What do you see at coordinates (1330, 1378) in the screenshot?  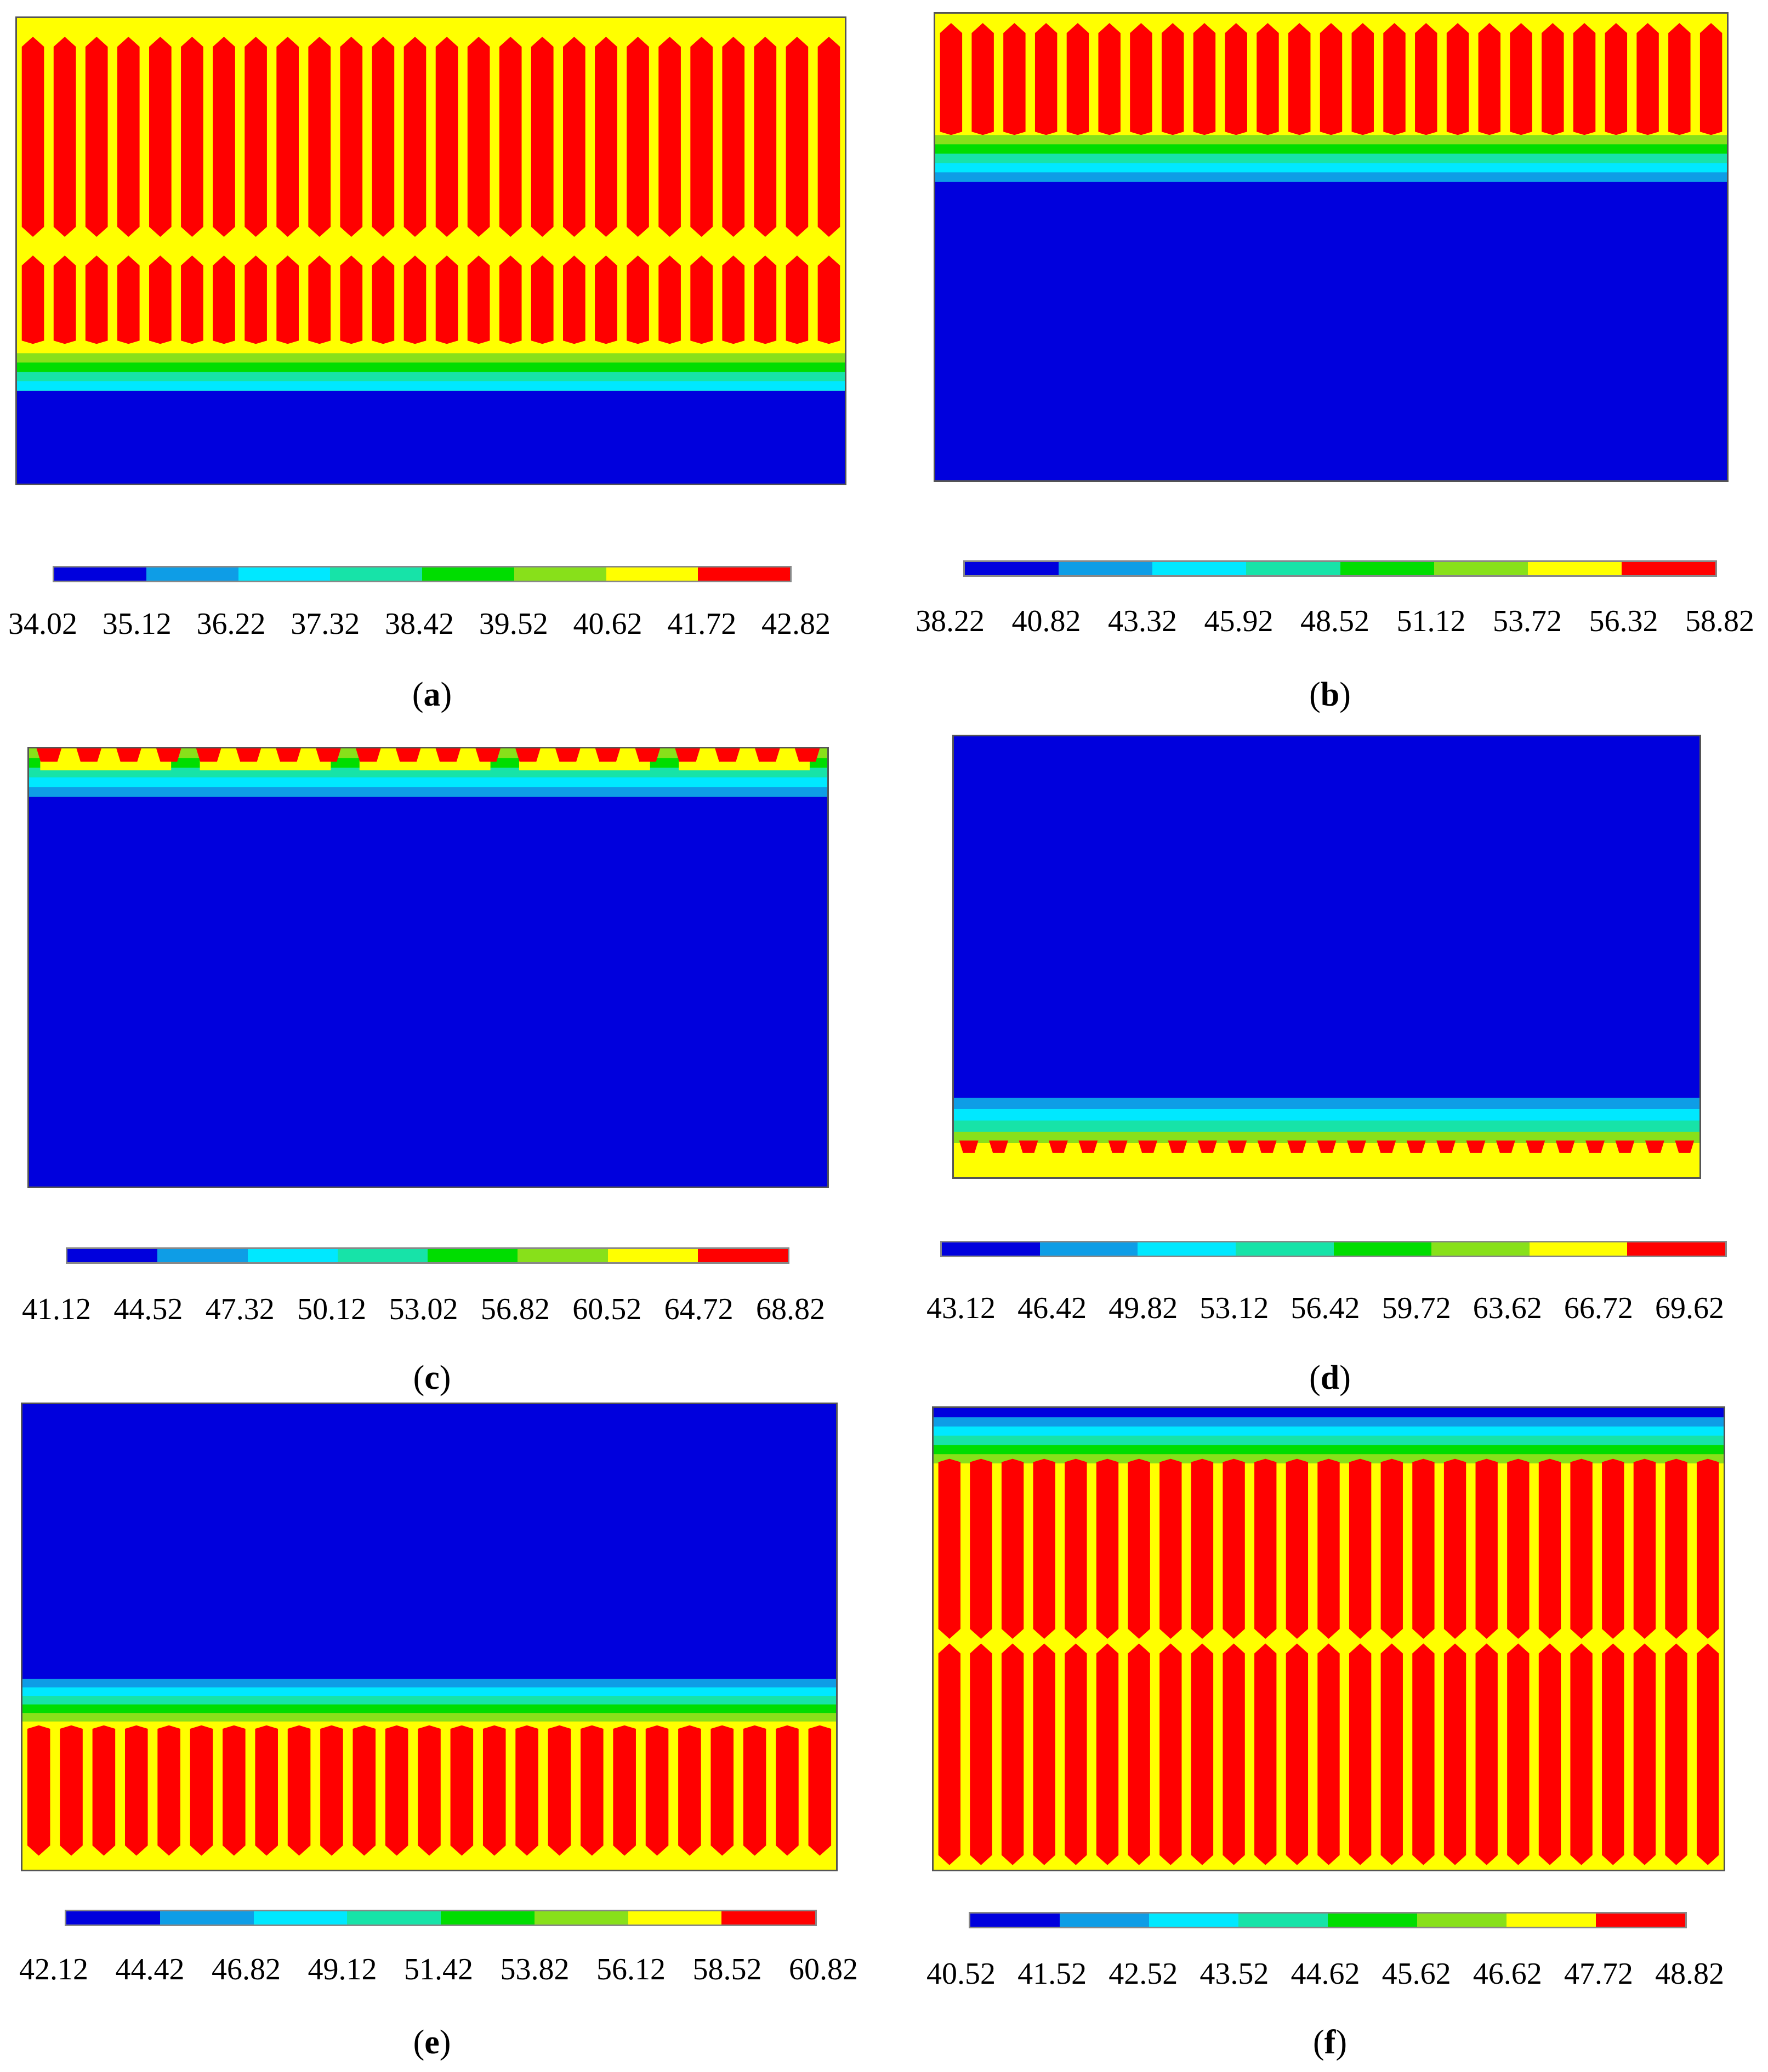 I see `panel-label-d: (d)` at bounding box center [1330, 1378].